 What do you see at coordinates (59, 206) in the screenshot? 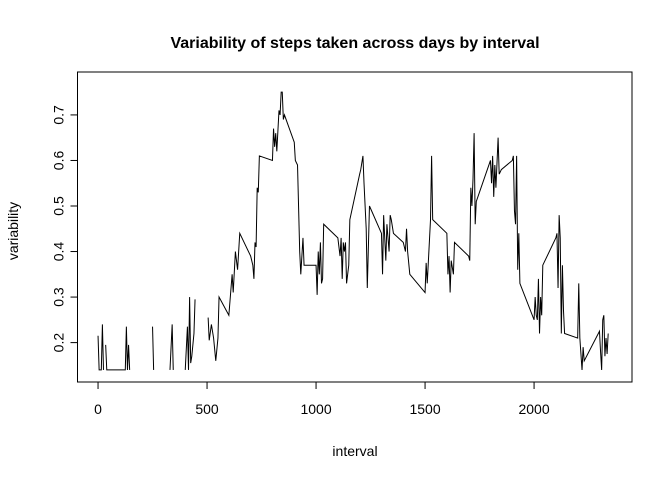
I see `y-tick-label: 0.5` at bounding box center [59, 206].